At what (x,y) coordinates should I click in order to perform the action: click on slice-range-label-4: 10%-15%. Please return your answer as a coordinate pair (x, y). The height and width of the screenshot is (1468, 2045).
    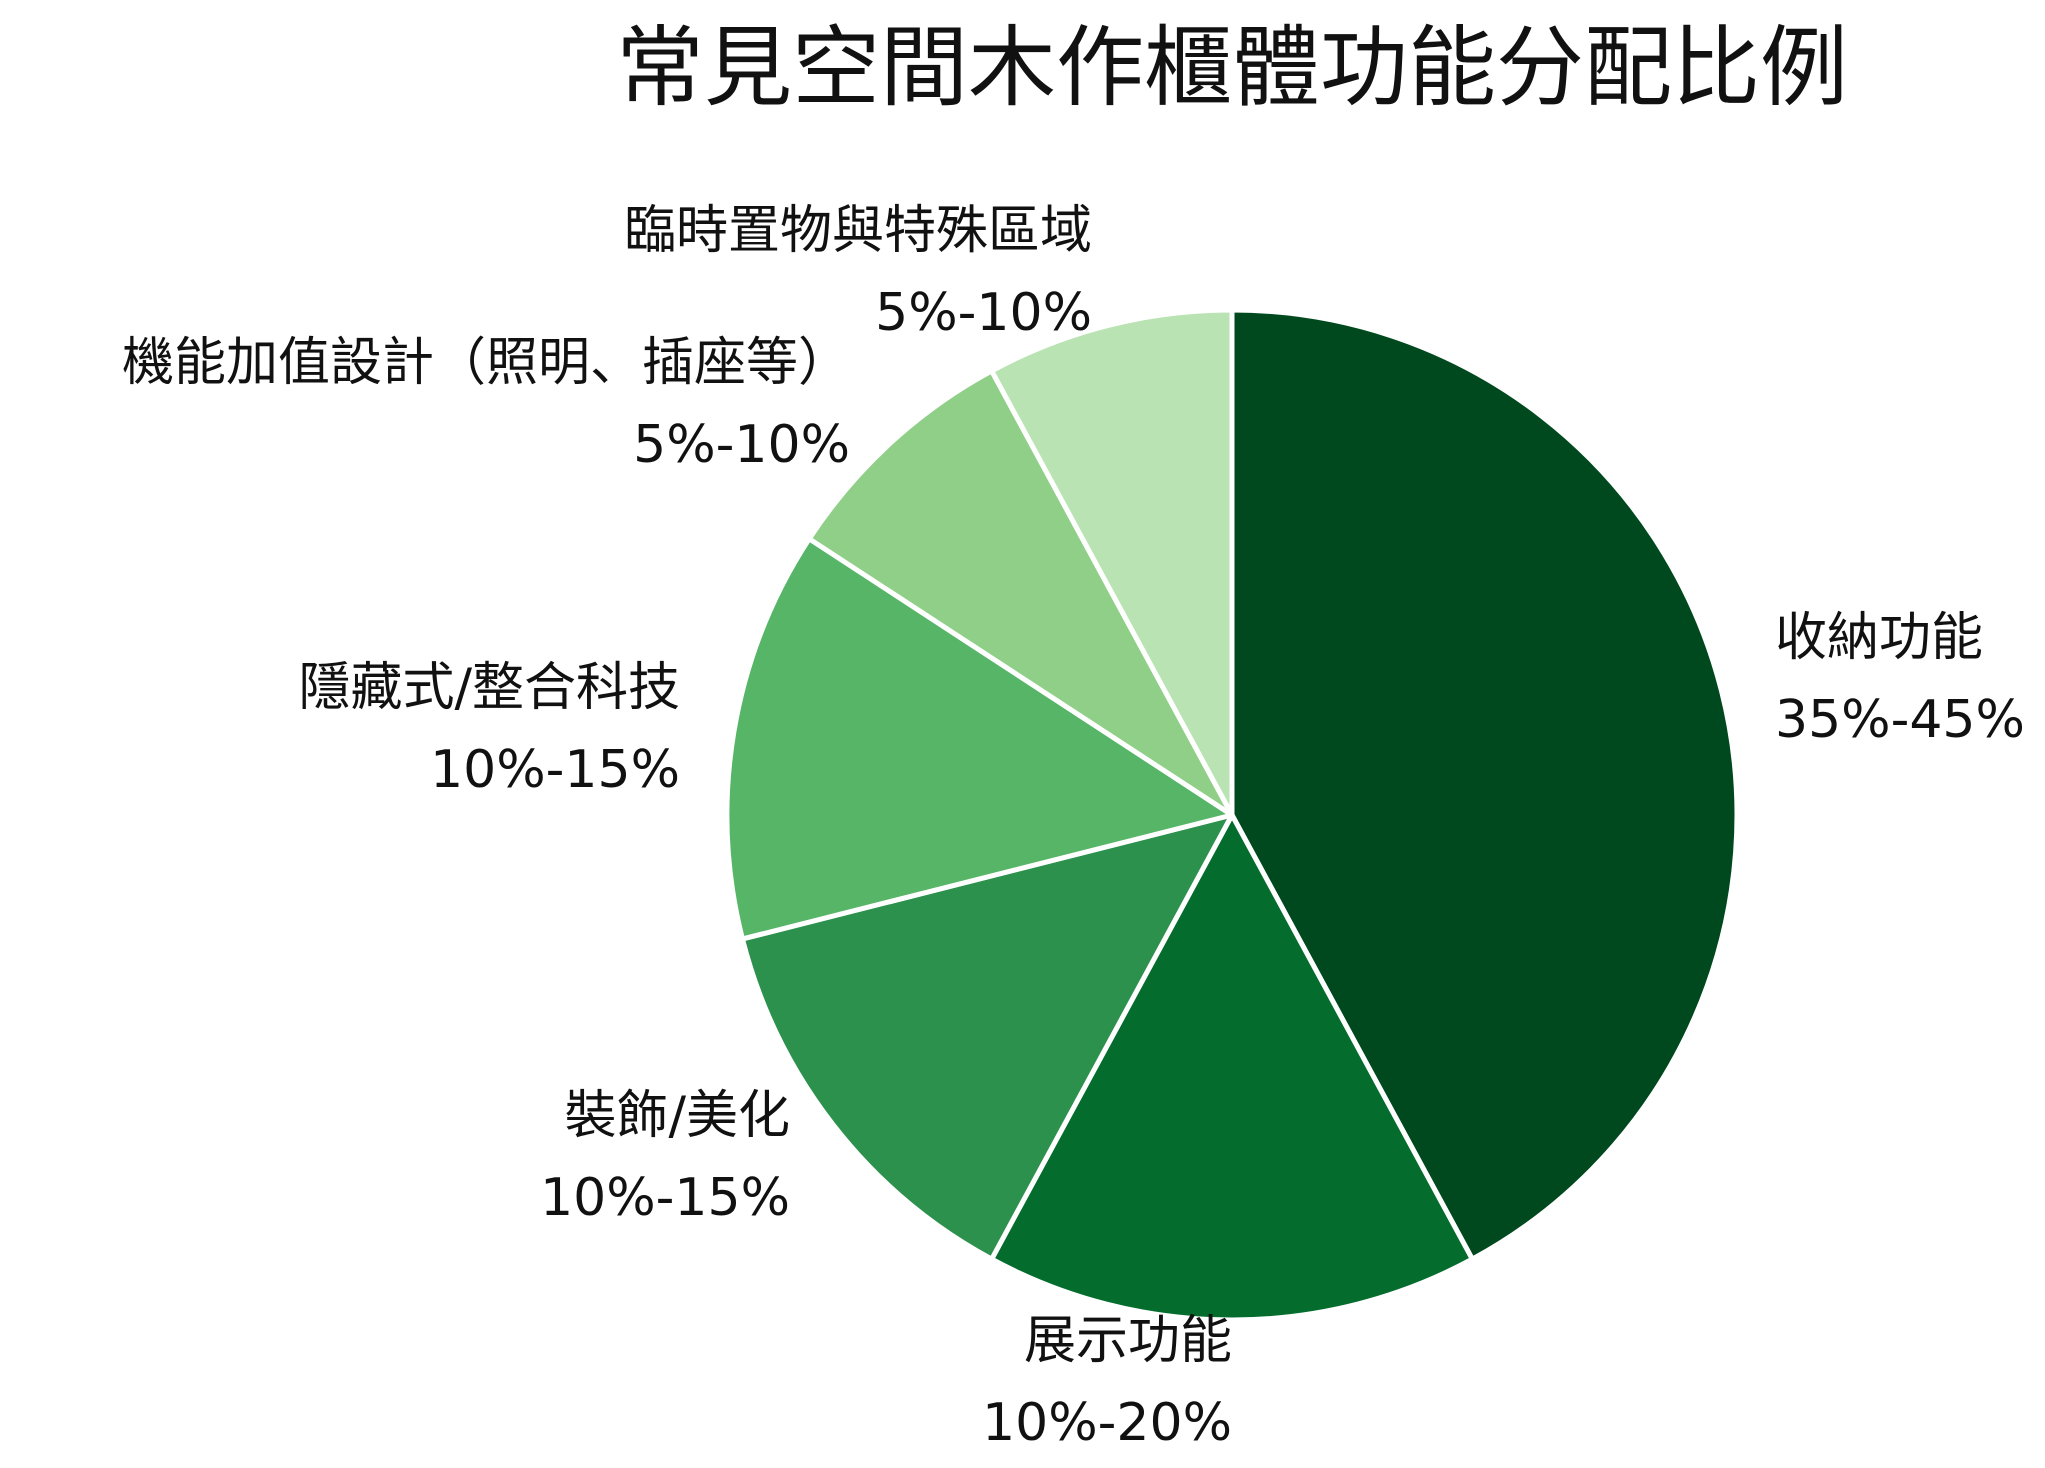
    Looking at the image, I should click on (555, 770).